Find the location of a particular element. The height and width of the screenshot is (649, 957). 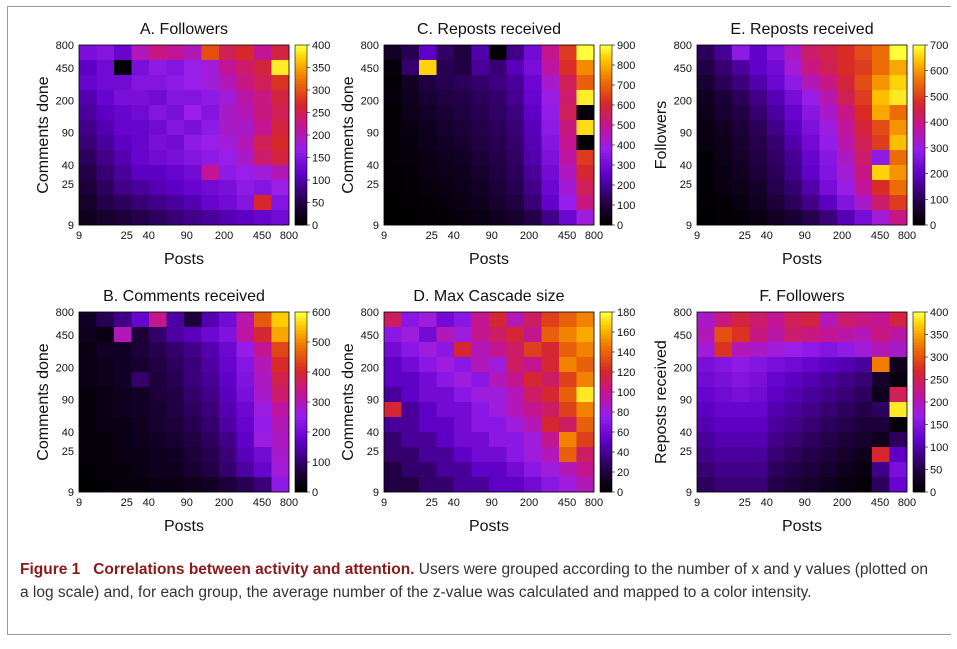

colorbar-tick-label: 350 is located at coordinates (321, 69).